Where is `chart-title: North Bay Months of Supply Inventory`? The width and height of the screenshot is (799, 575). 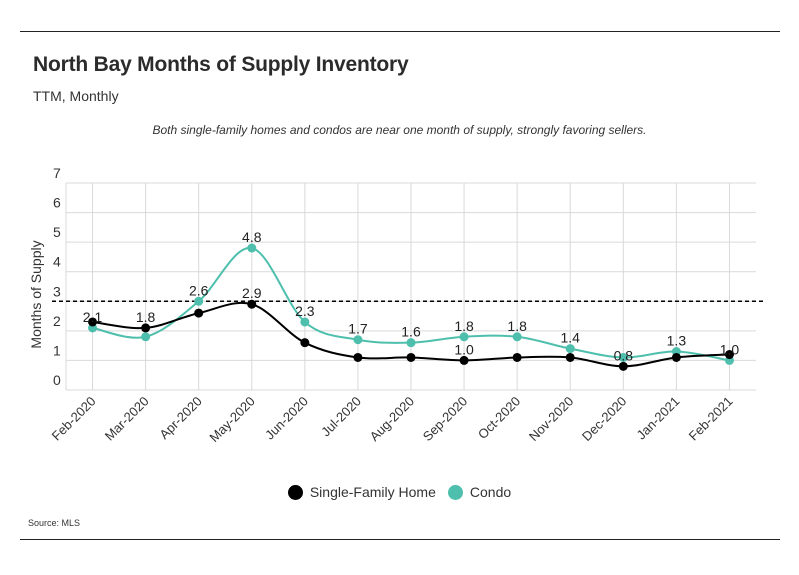
chart-title: North Bay Months of Supply Inventory is located at coordinates (221, 64).